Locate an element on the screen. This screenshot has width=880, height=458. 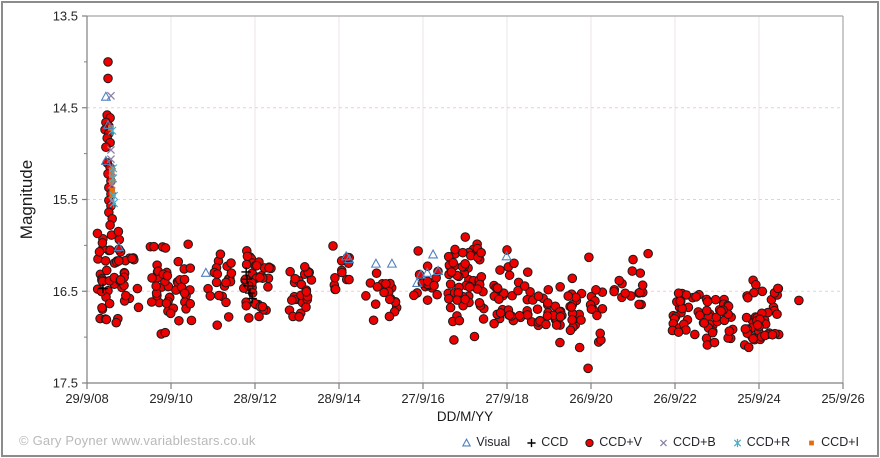
x-marker-icon is located at coordinates (663, 442).